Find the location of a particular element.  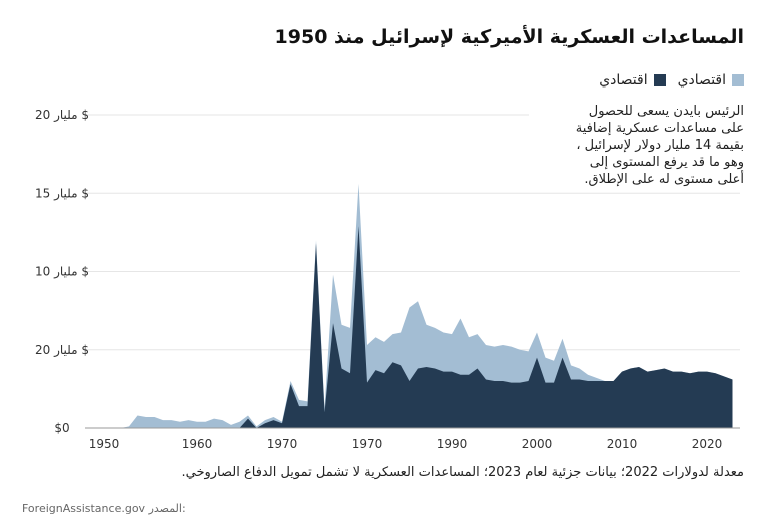

annotation-line: وهو ما قد يرفع المستوى إلى is located at coordinates (666, 162).